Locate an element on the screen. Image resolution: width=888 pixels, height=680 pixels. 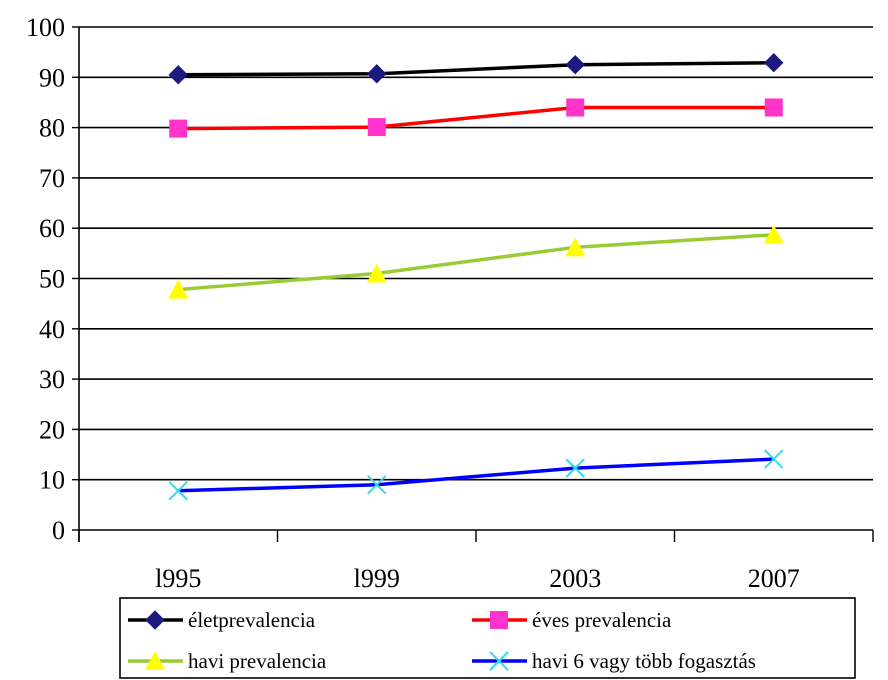
point-s3-0-b is located at coordinates (178, 491).